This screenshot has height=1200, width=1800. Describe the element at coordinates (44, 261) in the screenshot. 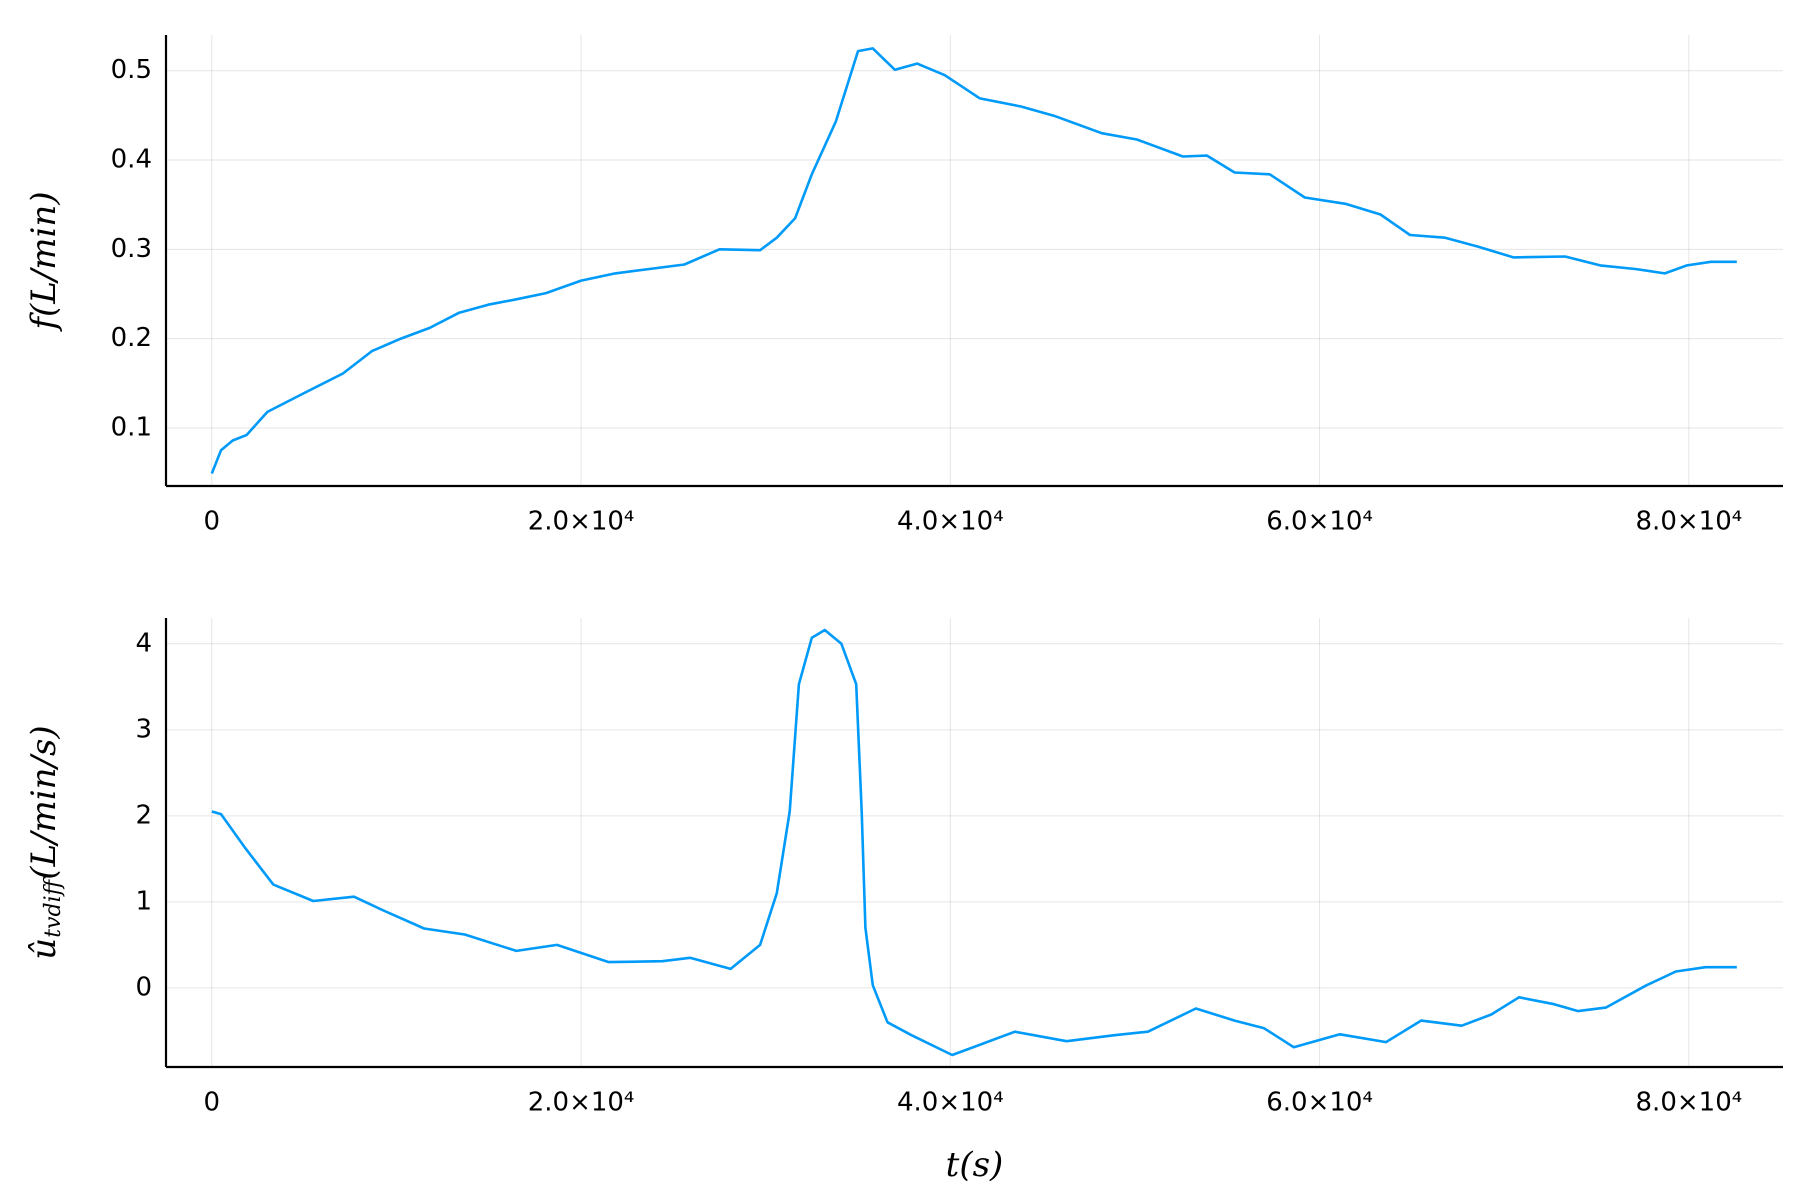

I see `y-axis-label: f(L/min)` at that location.